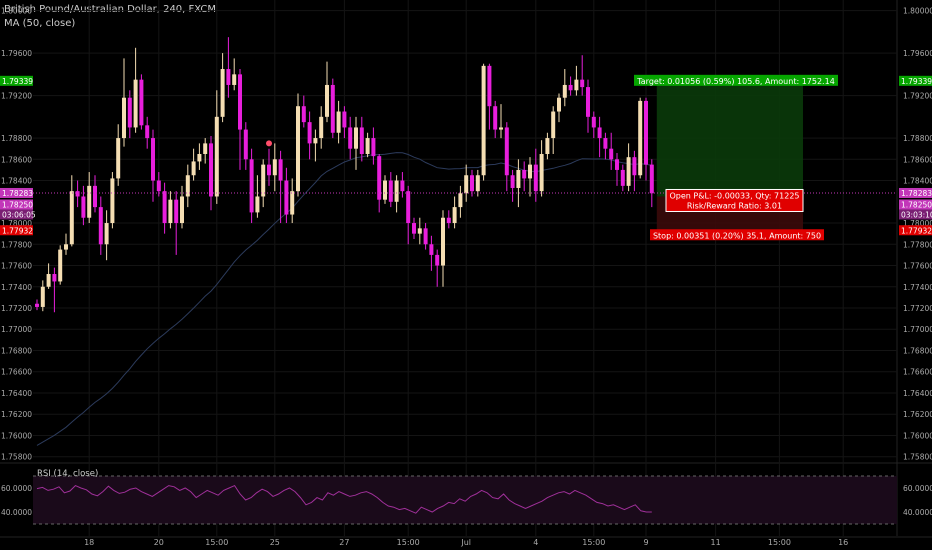 Image resolution: width=932 pixels, height=550 pixels. What do you see at coordinates (917, 11) in the screenshot?
I see `price-tick-right: 1.80000` at bounding box center [917, 11].